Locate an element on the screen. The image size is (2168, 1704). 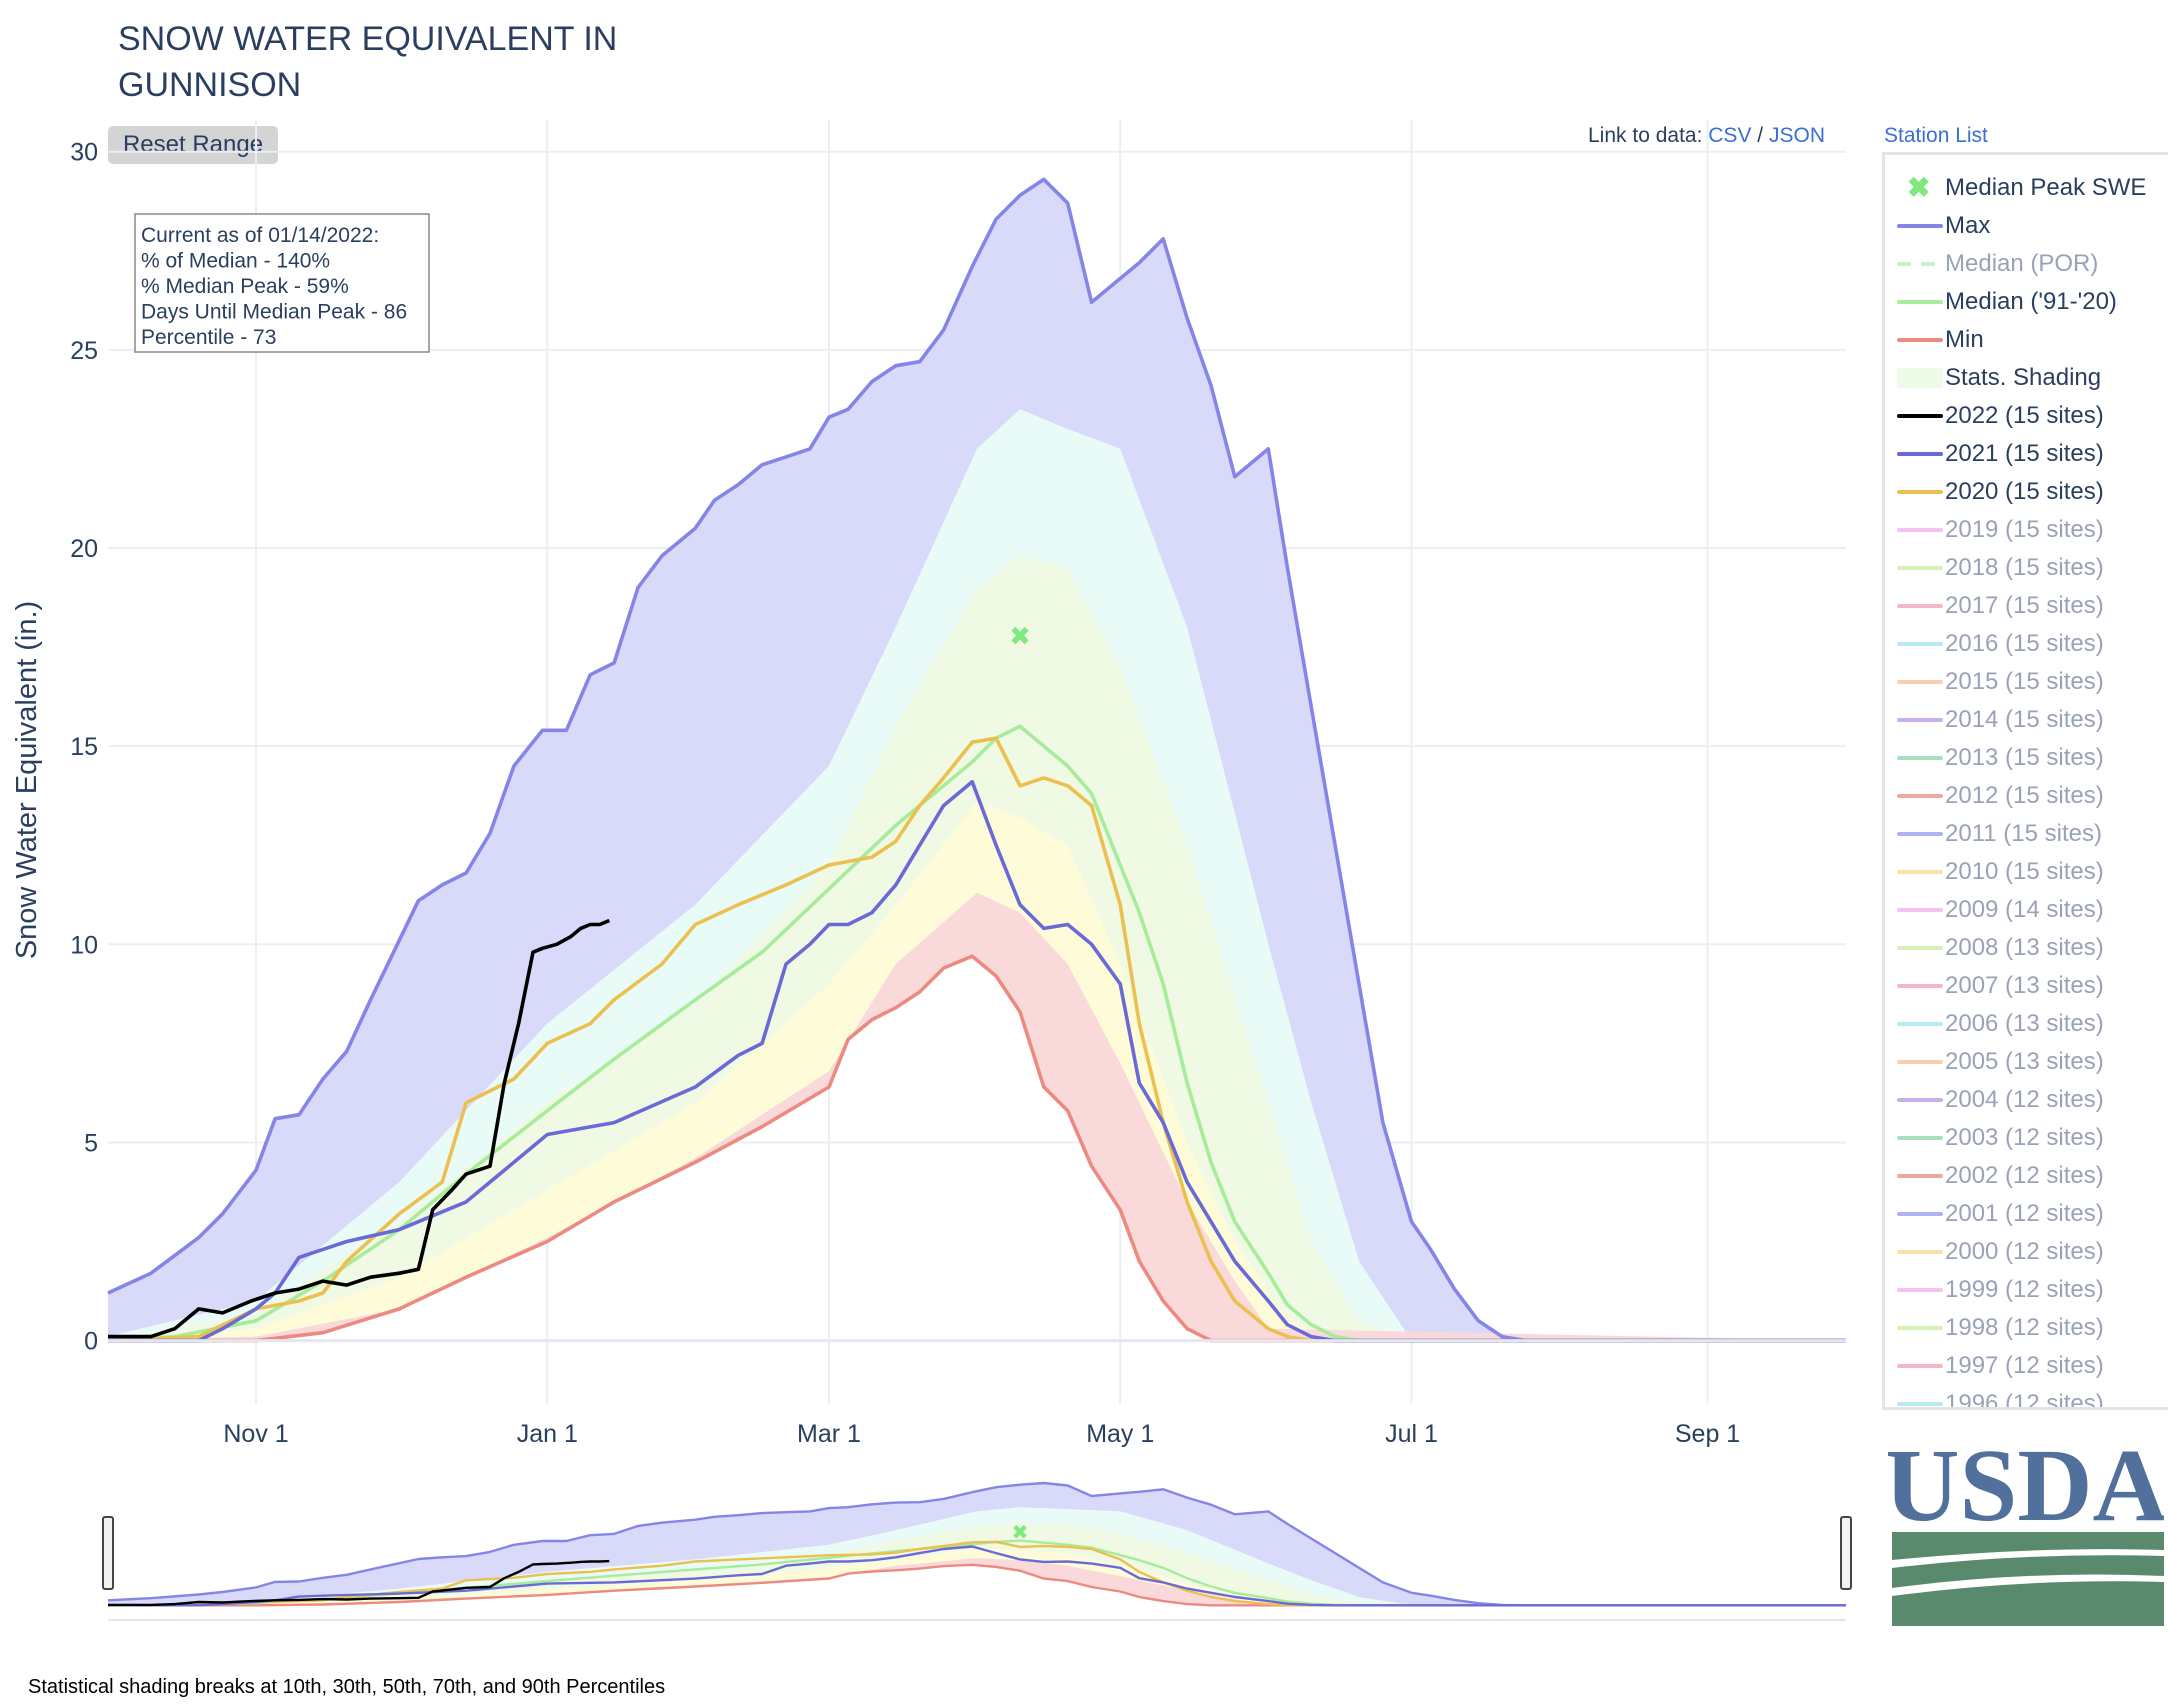
legend-item: 2000 (12 sites) is located at coordinates (2026, 1252).